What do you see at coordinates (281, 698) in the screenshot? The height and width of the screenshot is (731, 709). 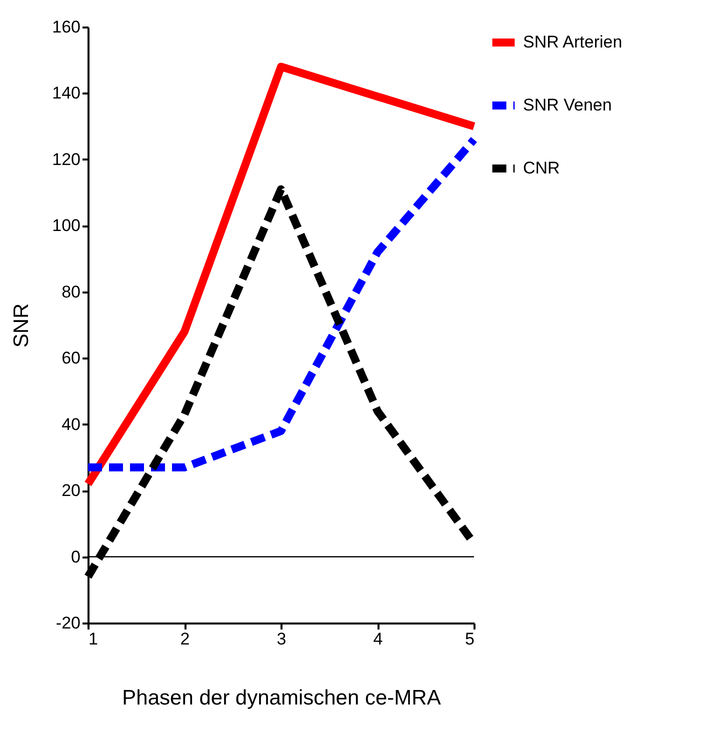 I see `x-axis-title: Phasen der dynamischen ce-MRA` at bounding box center [281, 698].